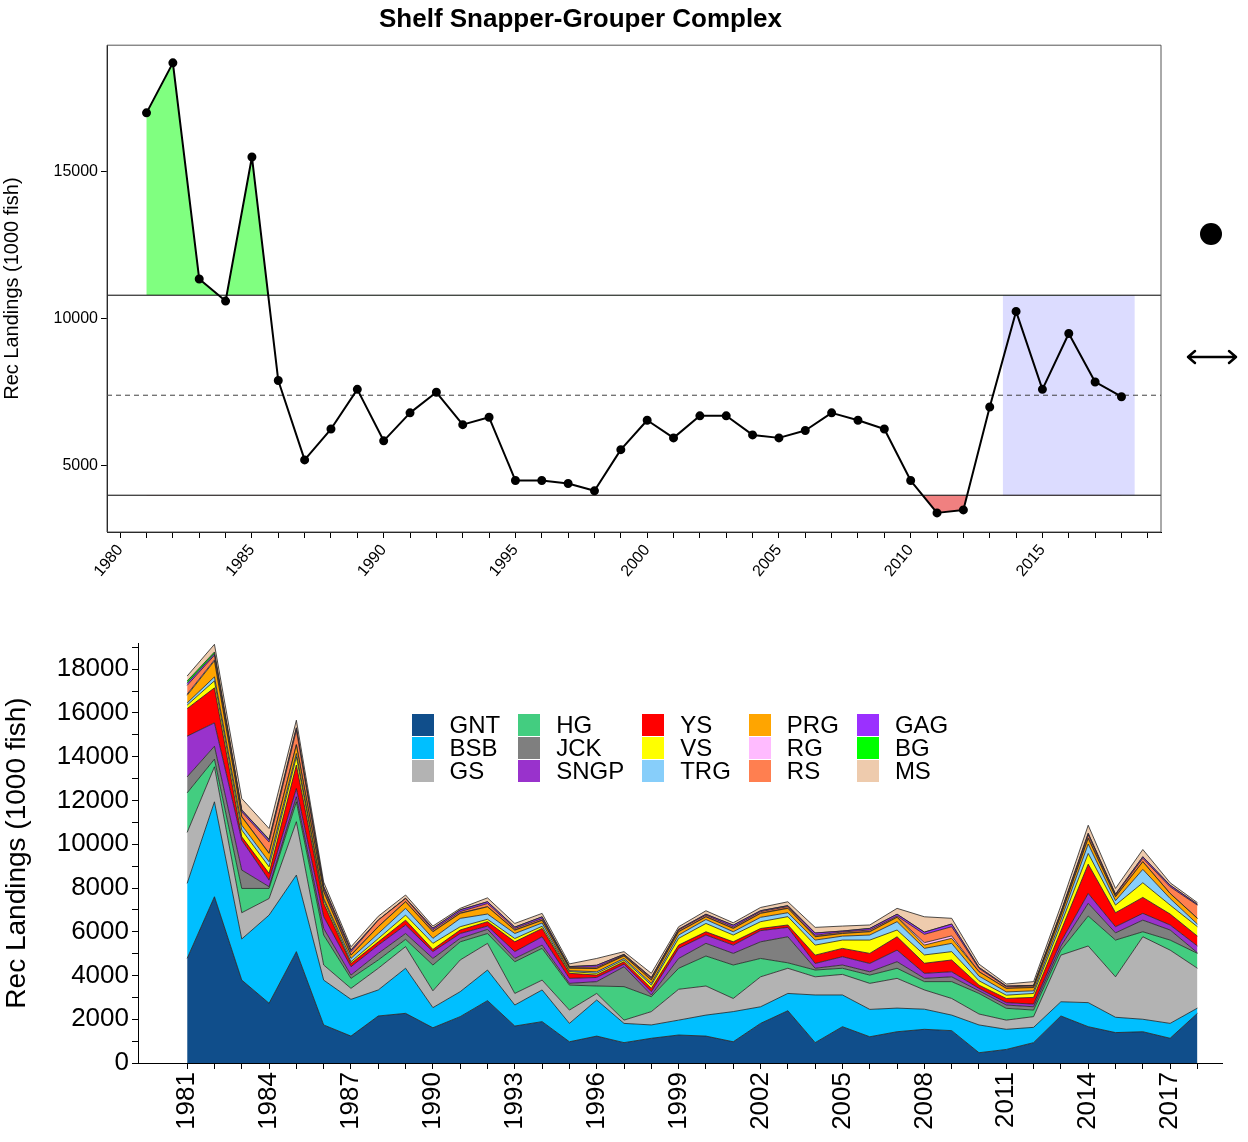  Describe the element at coordinates (121, 1061) in the screenshot. I see `y-tick-label: 0` at that location.